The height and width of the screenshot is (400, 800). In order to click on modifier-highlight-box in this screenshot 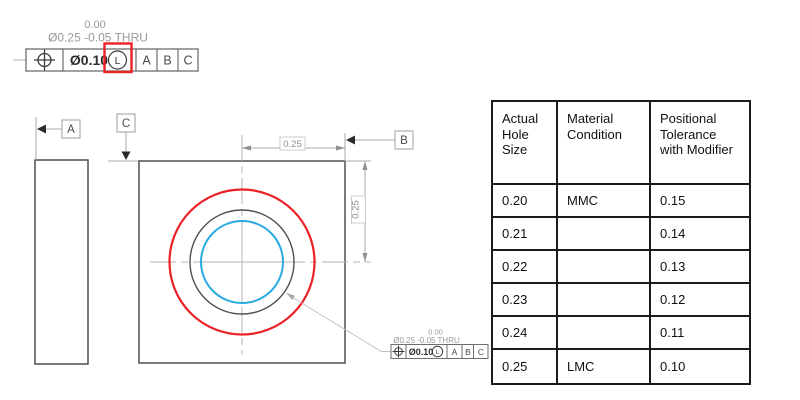, I will do `click(118, 58)`.